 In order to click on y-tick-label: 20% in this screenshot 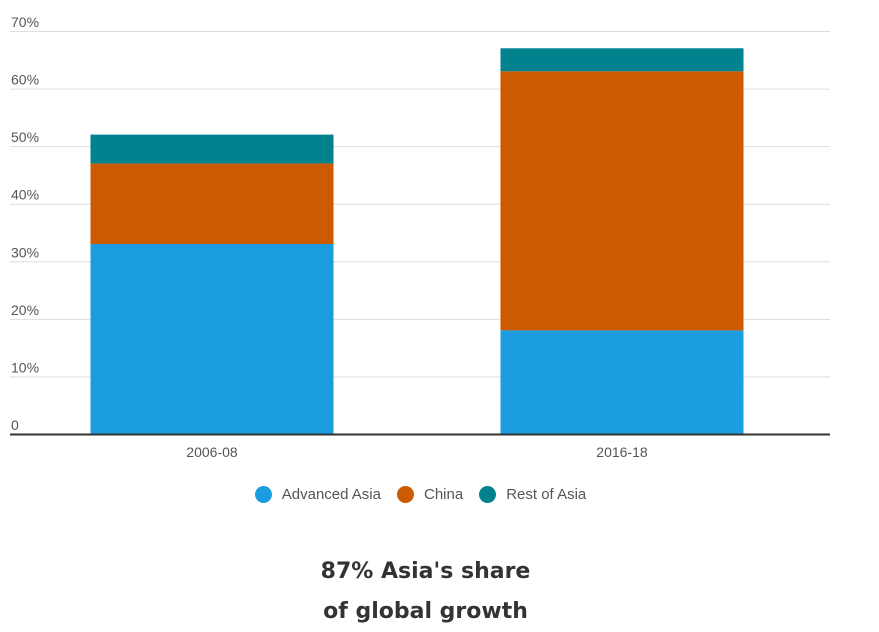, I will do `click(25, 310)`.